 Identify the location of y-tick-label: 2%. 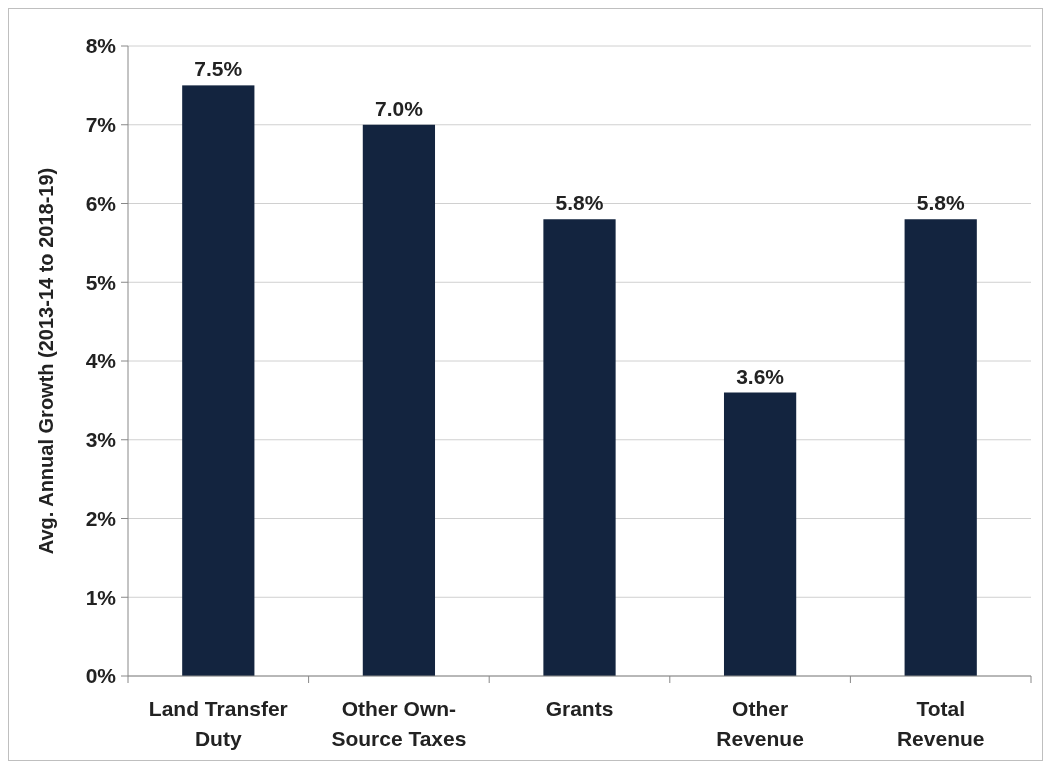
(101, 518).